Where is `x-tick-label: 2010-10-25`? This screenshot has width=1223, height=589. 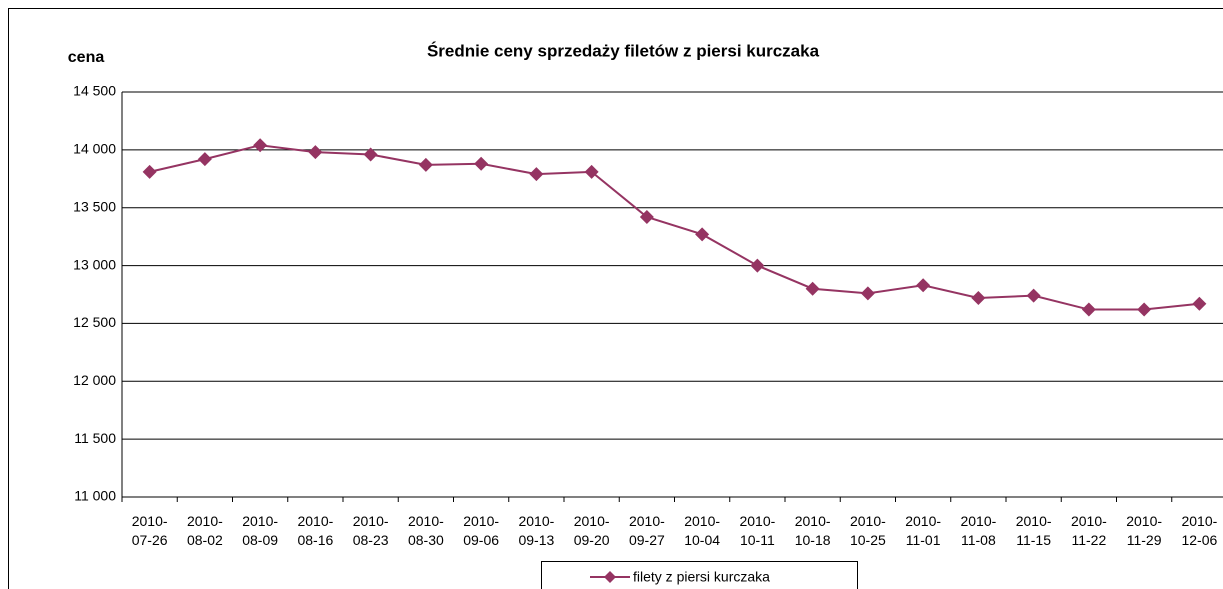 x-tick-label: 2010-10-25 is located at coordinates (867, 530).